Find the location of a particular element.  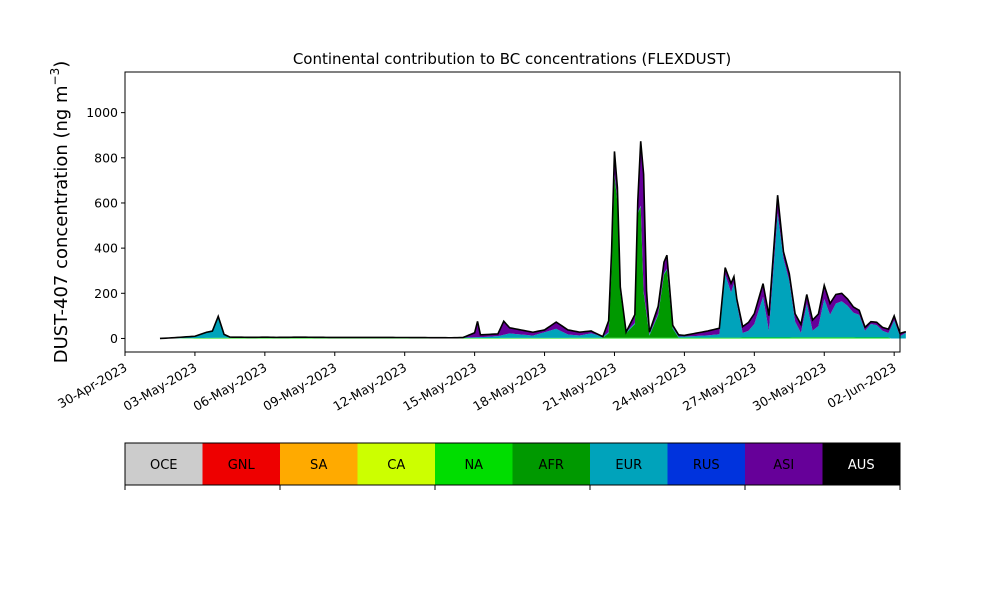

x-tick-label: 12-May-2023 is located at coordinates (369, 387).